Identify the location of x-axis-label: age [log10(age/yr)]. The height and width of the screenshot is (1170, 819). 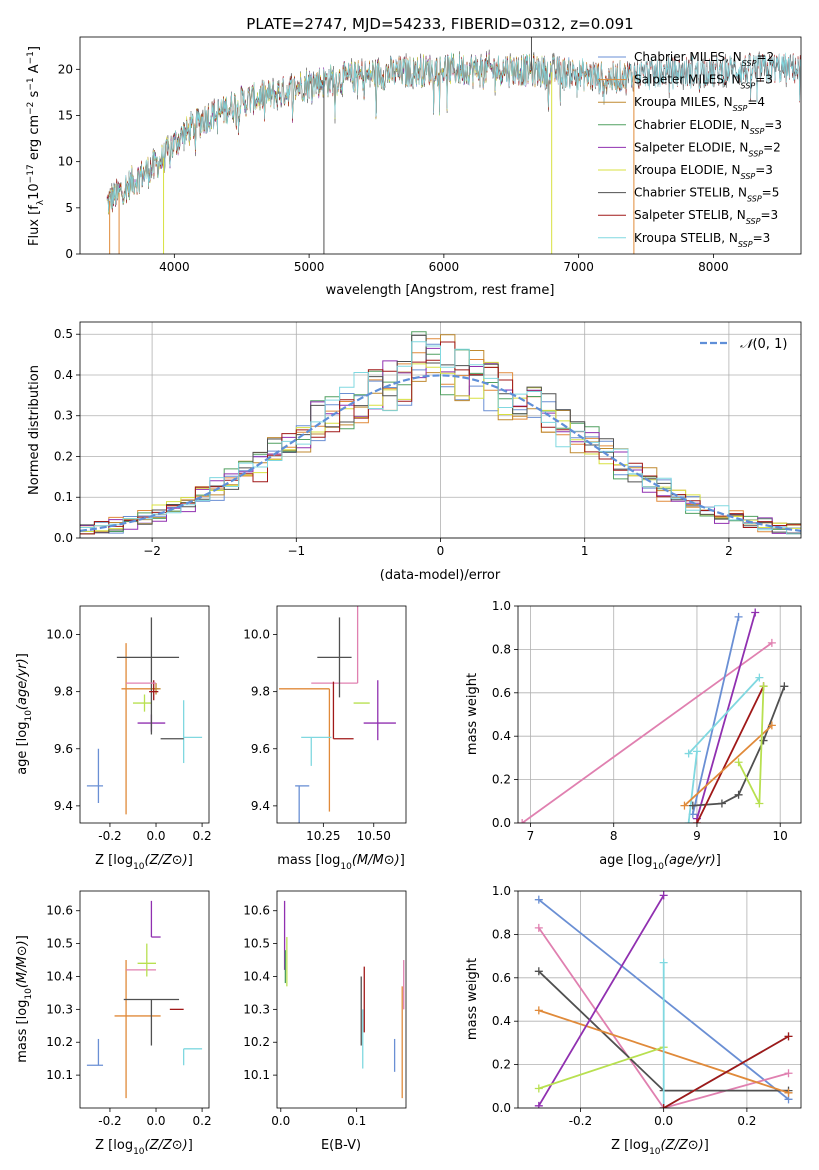
(660, 862).